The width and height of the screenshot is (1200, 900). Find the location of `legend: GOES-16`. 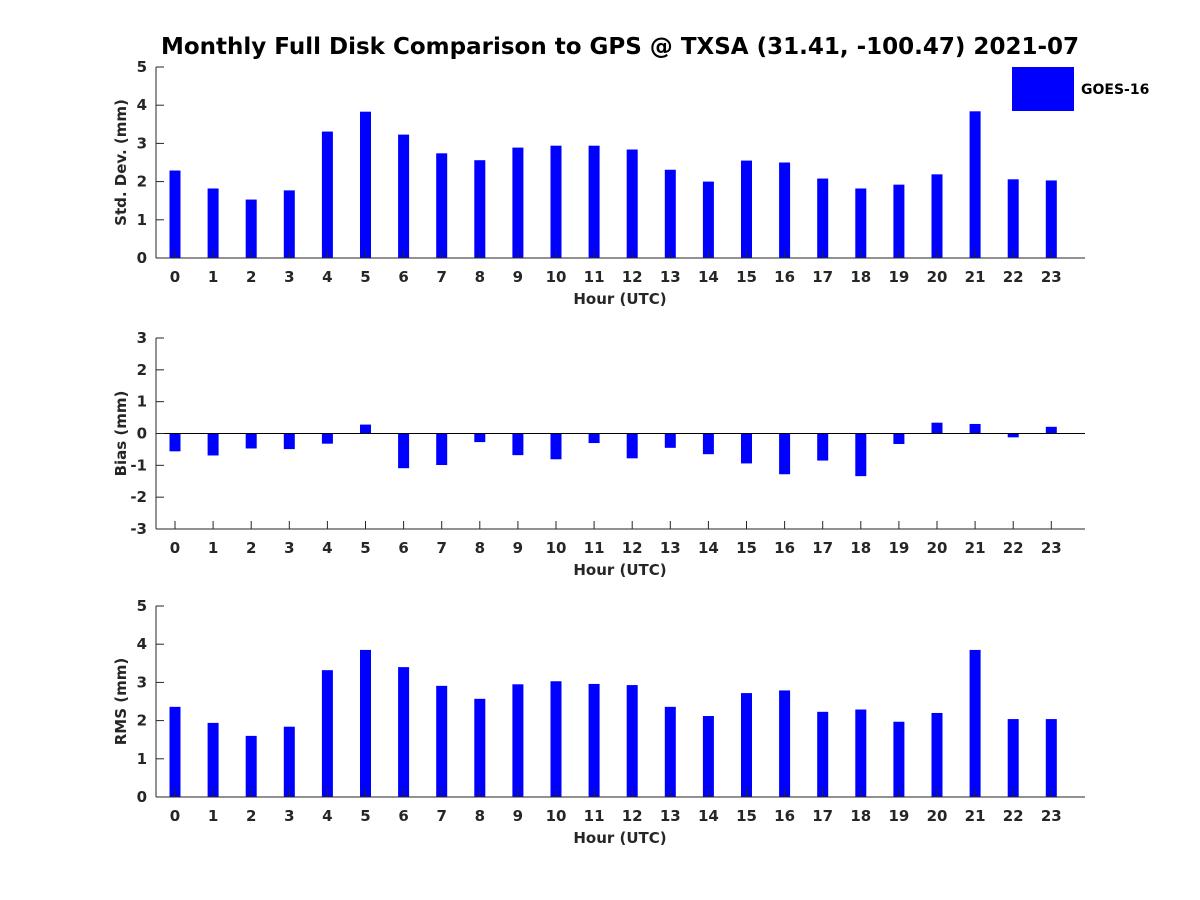

legend: GOES-16 is located at coordinates (1080, 89).